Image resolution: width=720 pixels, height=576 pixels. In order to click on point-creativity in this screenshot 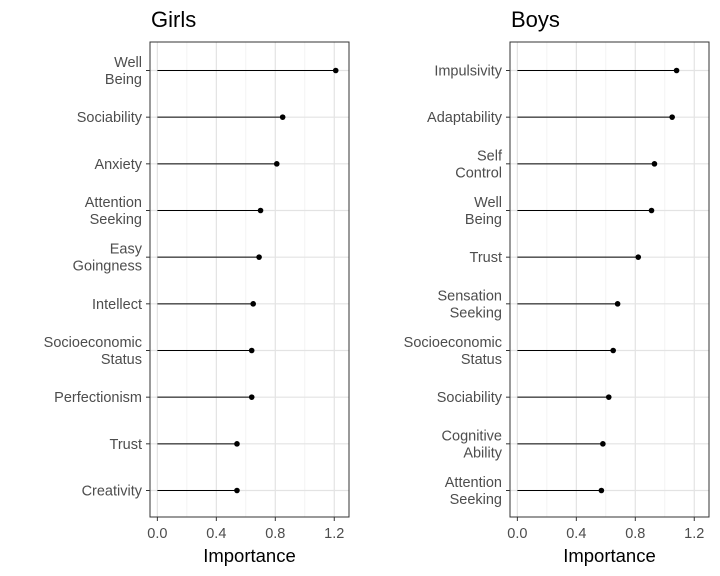, I will do `click(237, 490)`.